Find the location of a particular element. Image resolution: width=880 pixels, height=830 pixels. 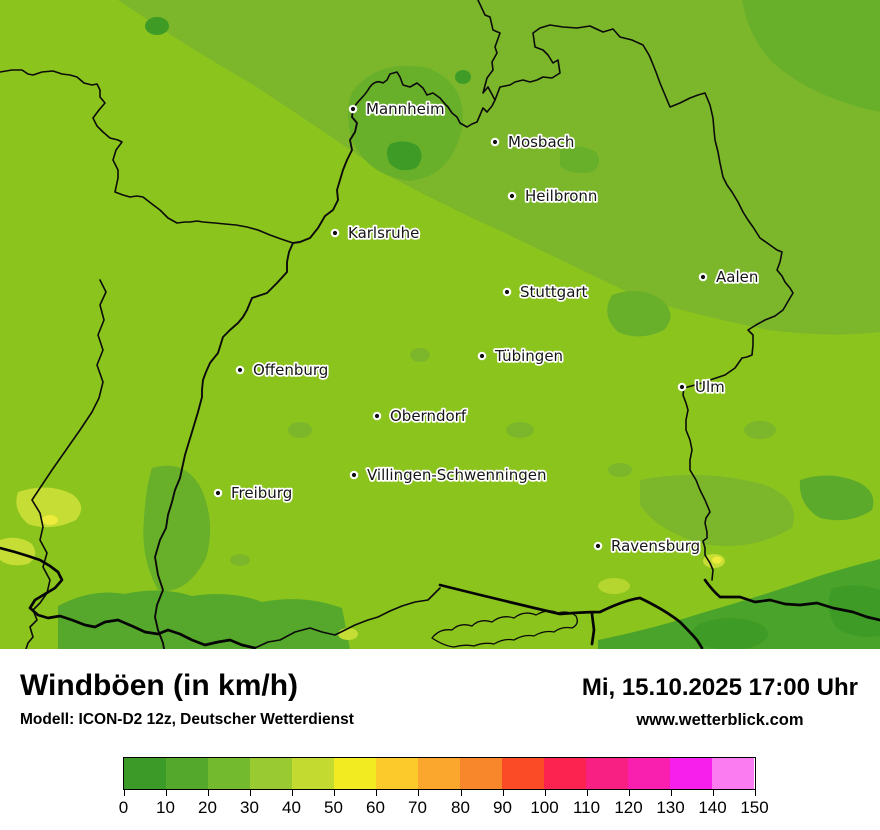

legend-tick-label: 80 is located at coordinates (460, 807).